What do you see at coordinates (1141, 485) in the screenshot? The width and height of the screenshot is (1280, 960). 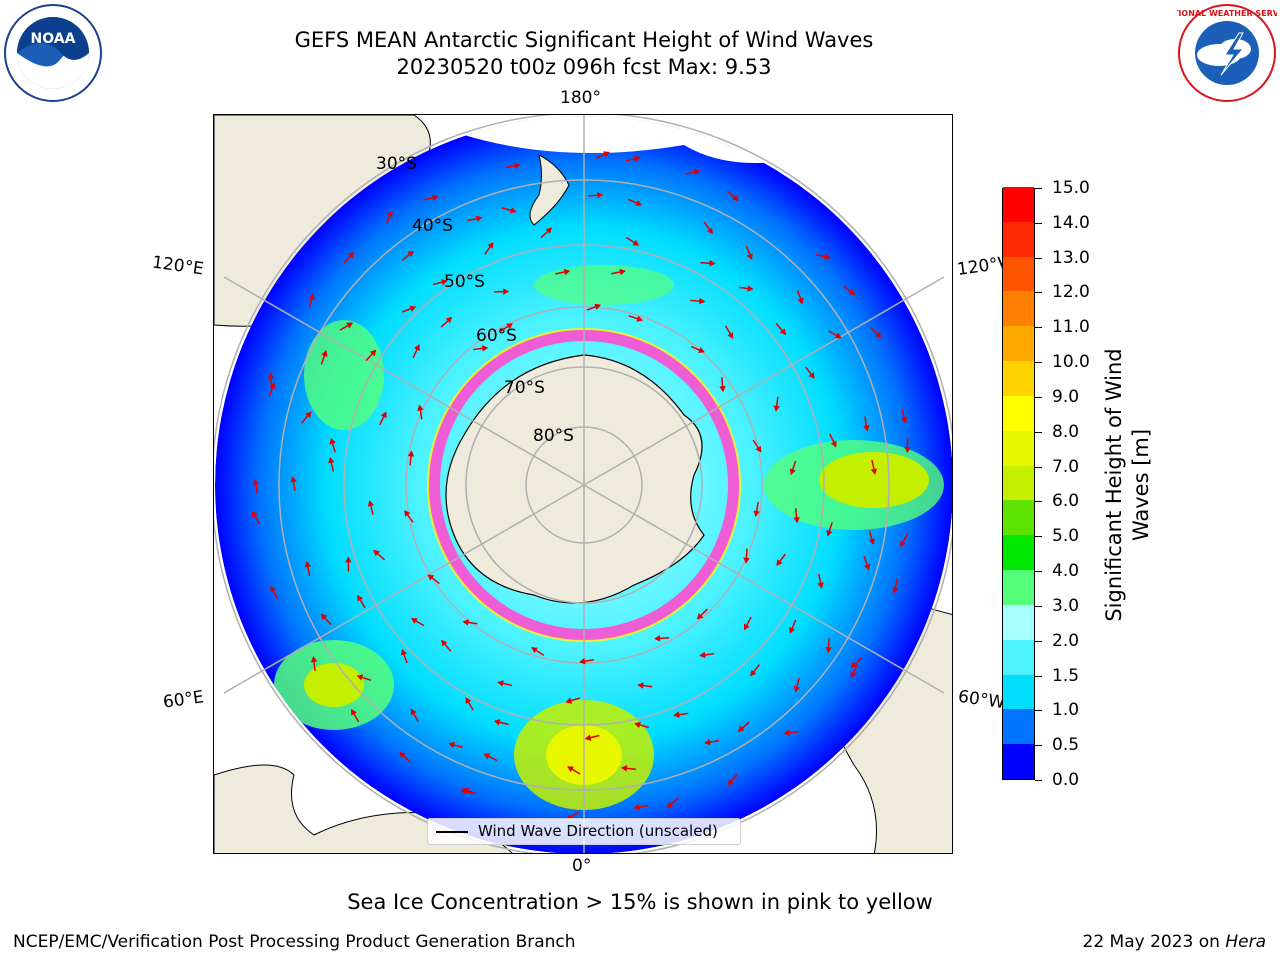 I see `colorbar-title-line2: Waves [m]` at bounding box center [1141, 485].